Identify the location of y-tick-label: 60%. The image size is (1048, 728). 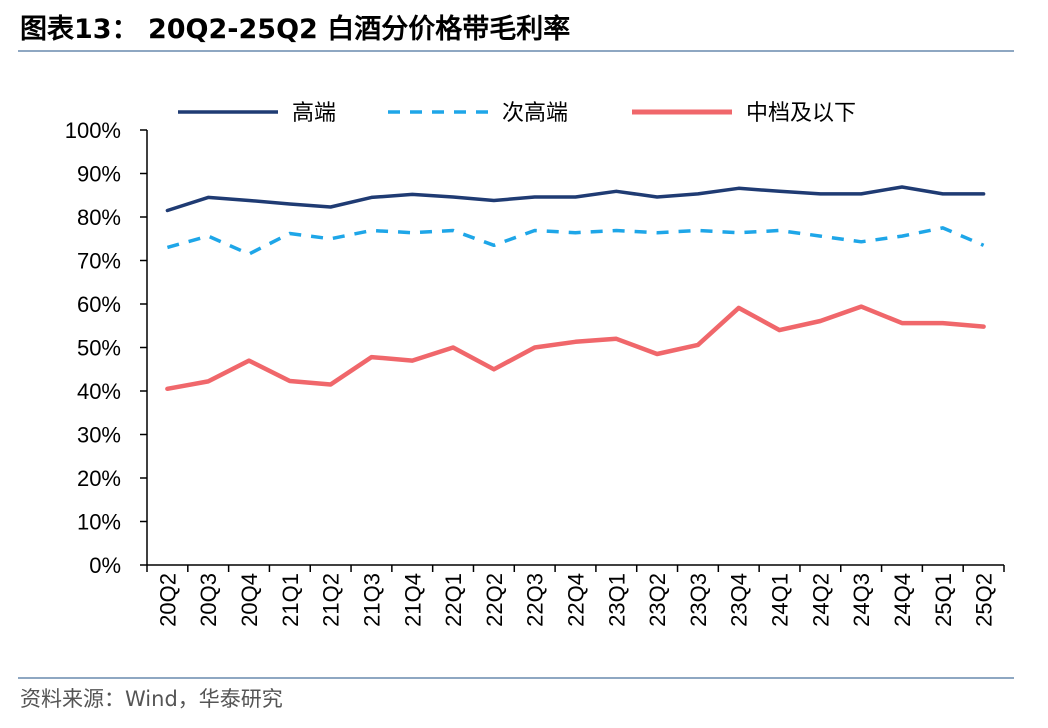
(99, 304).